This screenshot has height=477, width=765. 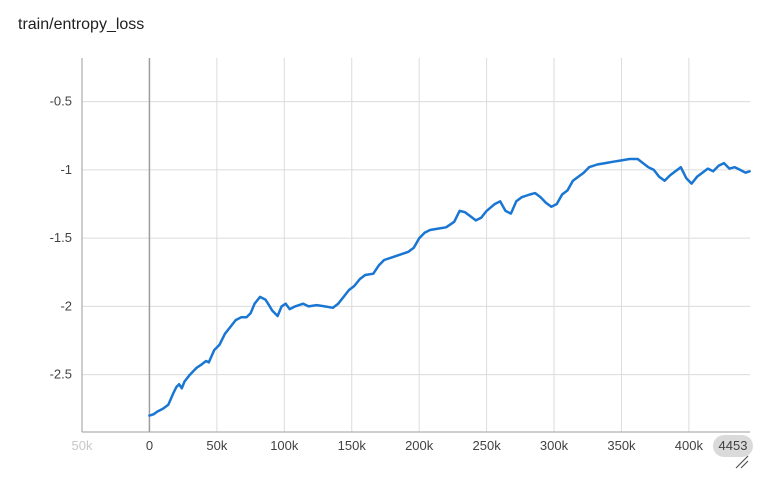 I want to click on y-tick-label: -0.5, so click(x=61, y=101).